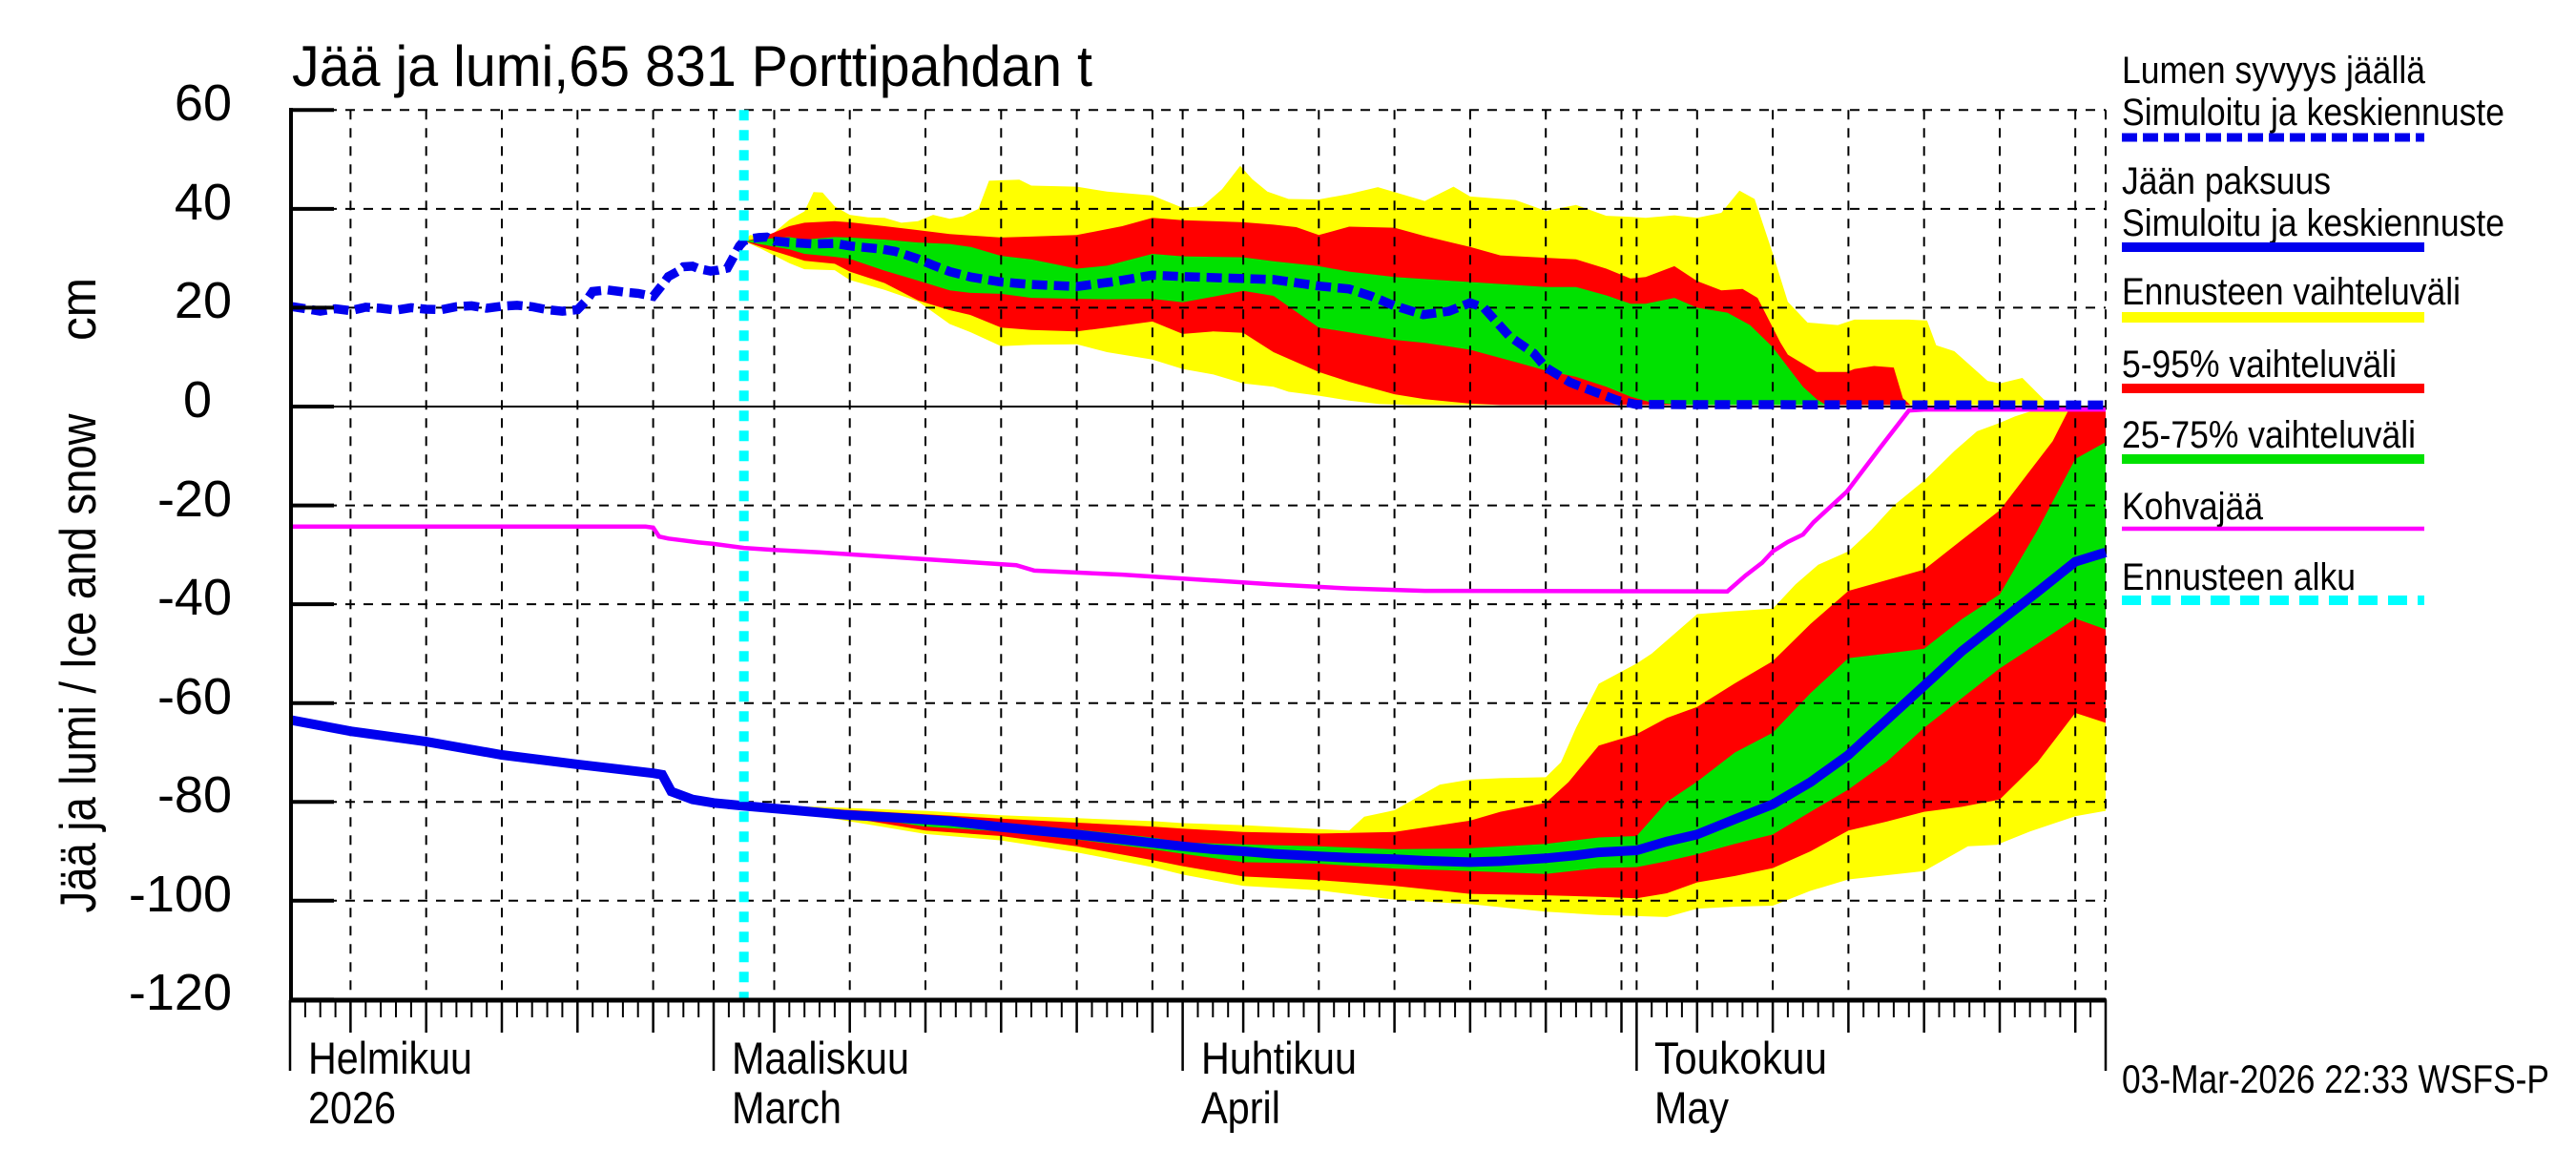  Describe the element at coordinates (390, 1058) in the screenshot. I see `svg-text: Helmikuu` at that location.